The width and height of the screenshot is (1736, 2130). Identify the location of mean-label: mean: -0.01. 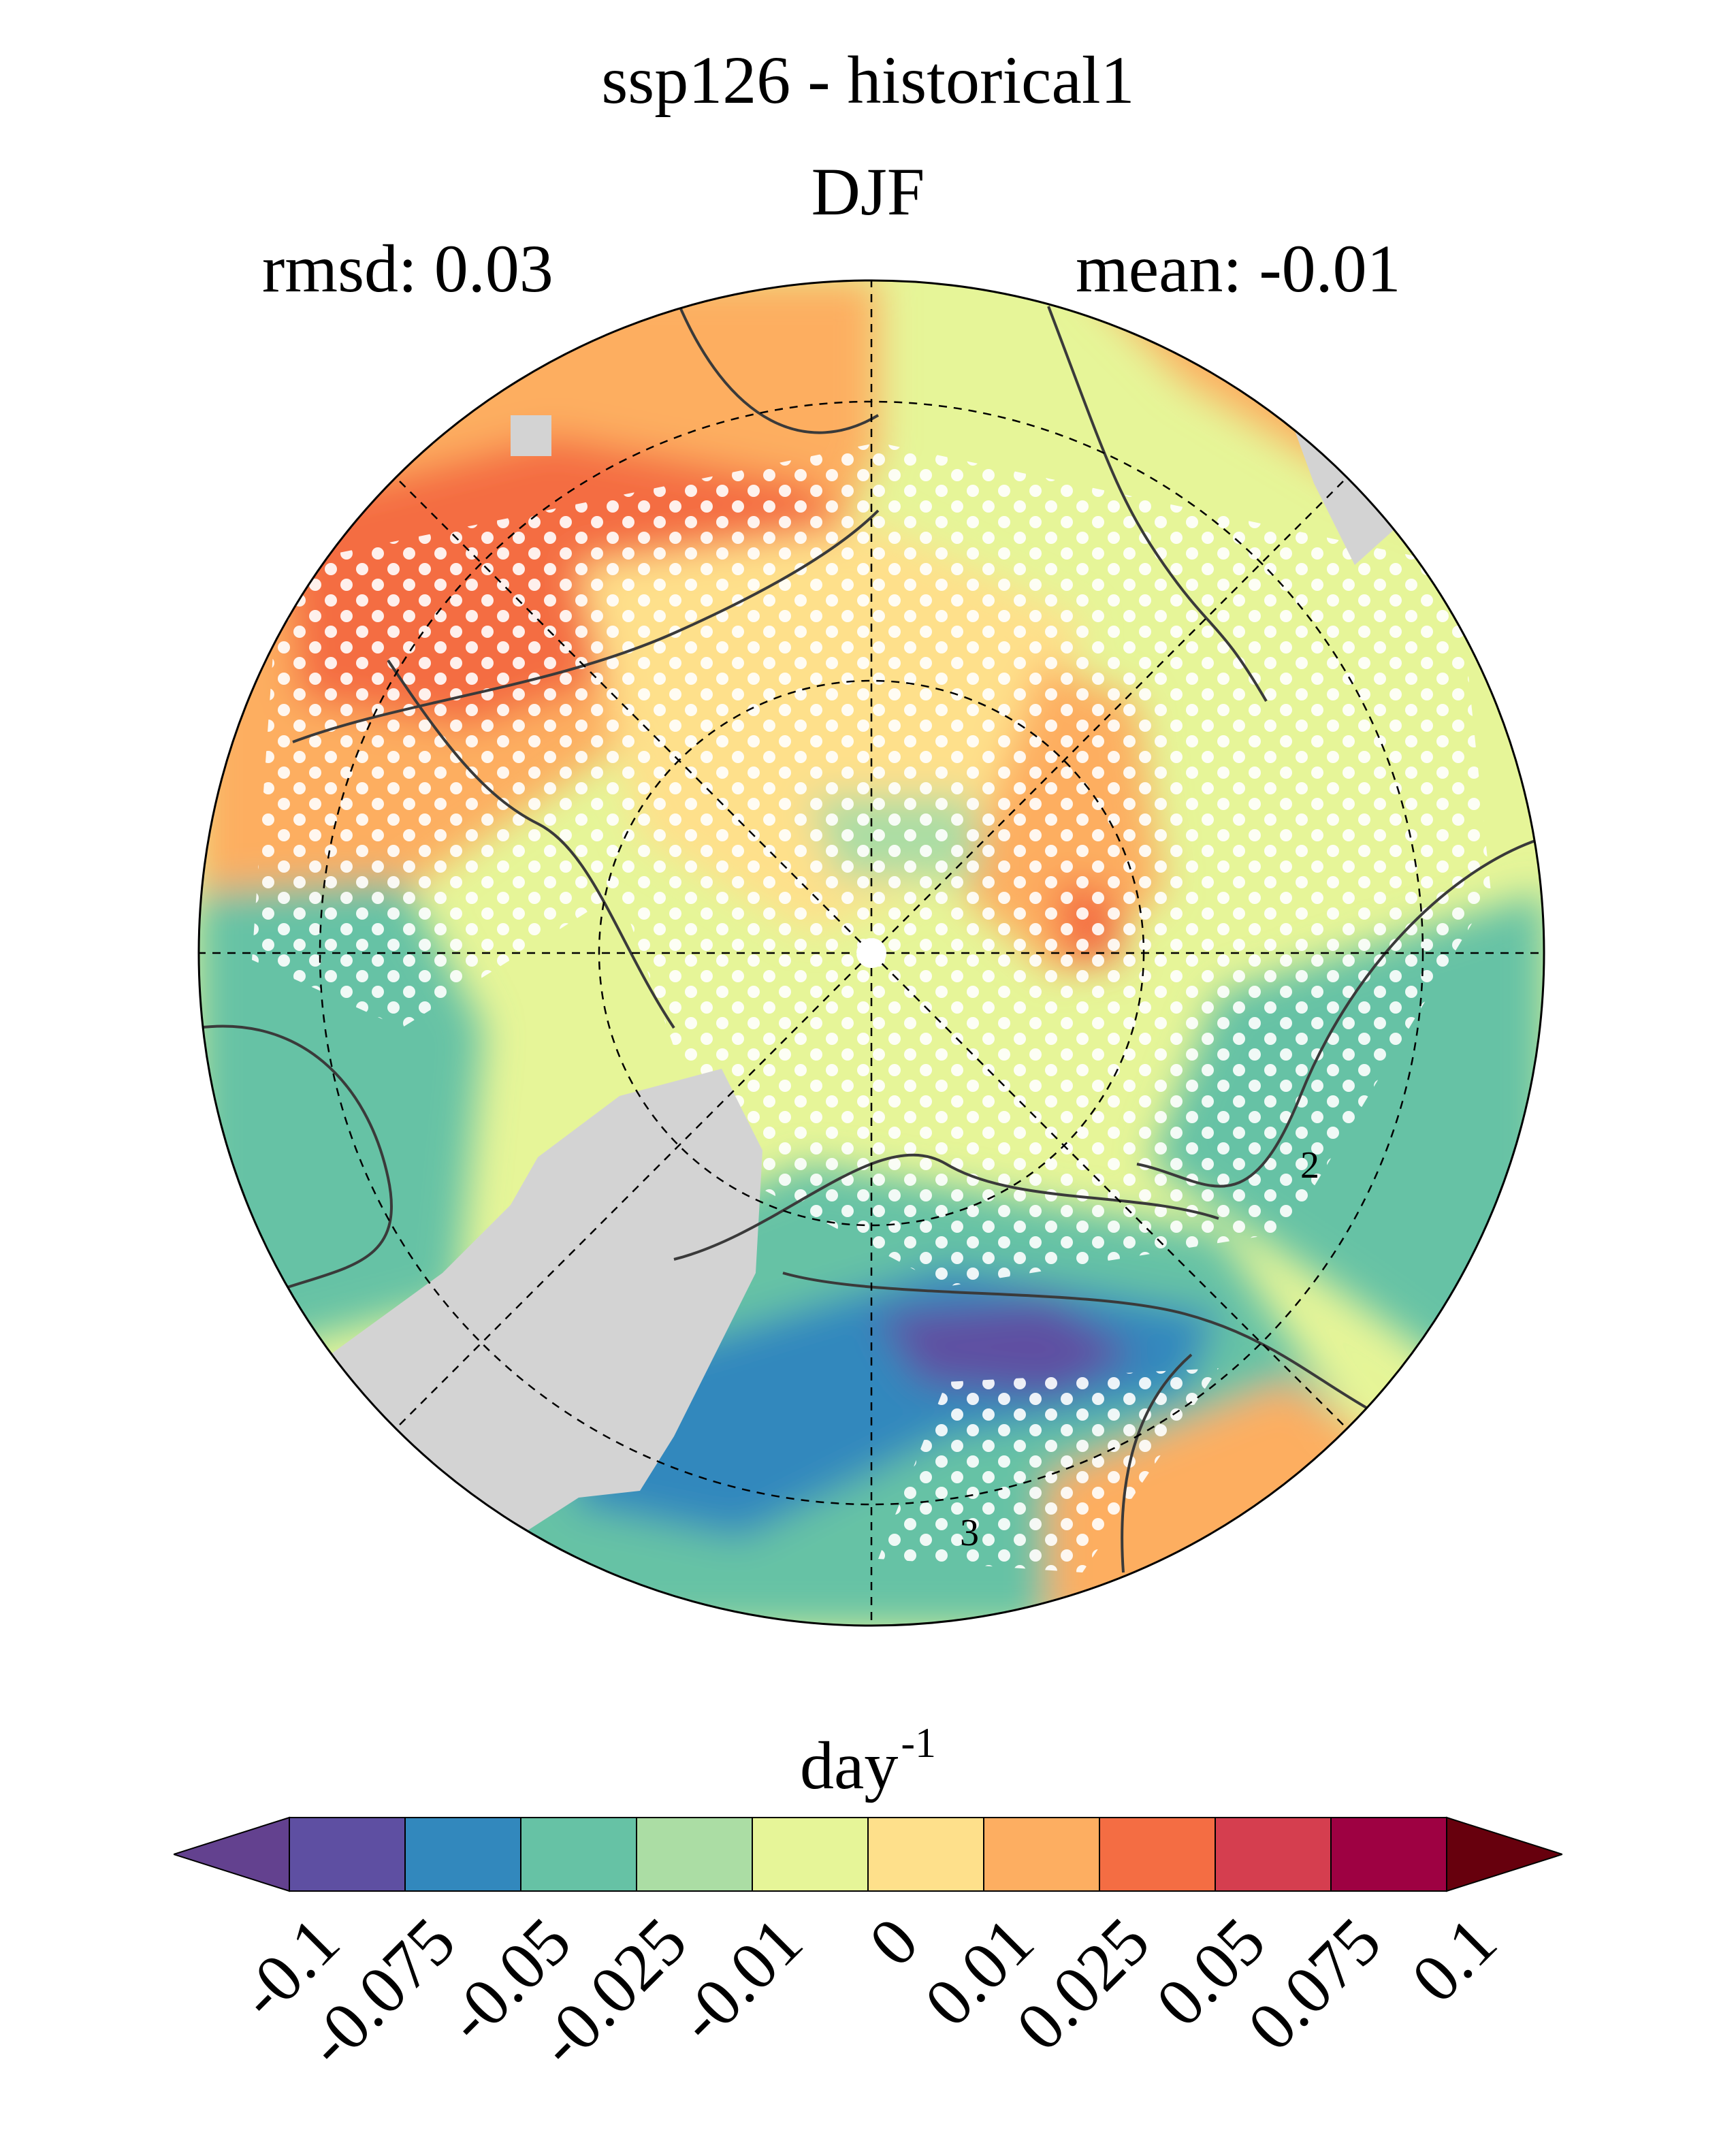
(1238, 268).